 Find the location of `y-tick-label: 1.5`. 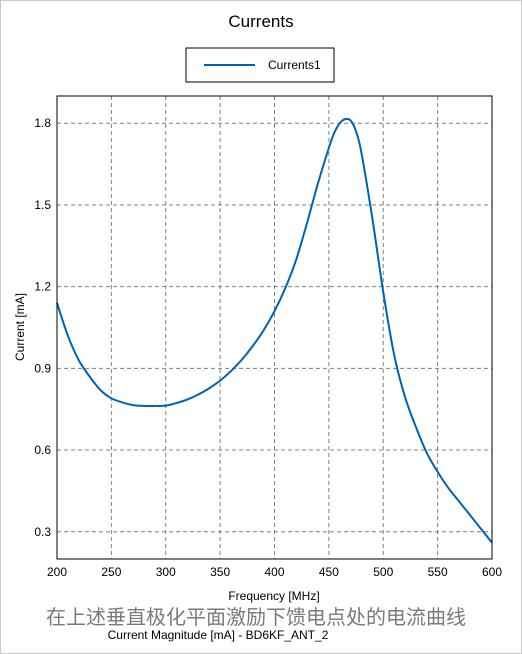

y-tick-label: 1.5 is located at coordinates (42, 205).